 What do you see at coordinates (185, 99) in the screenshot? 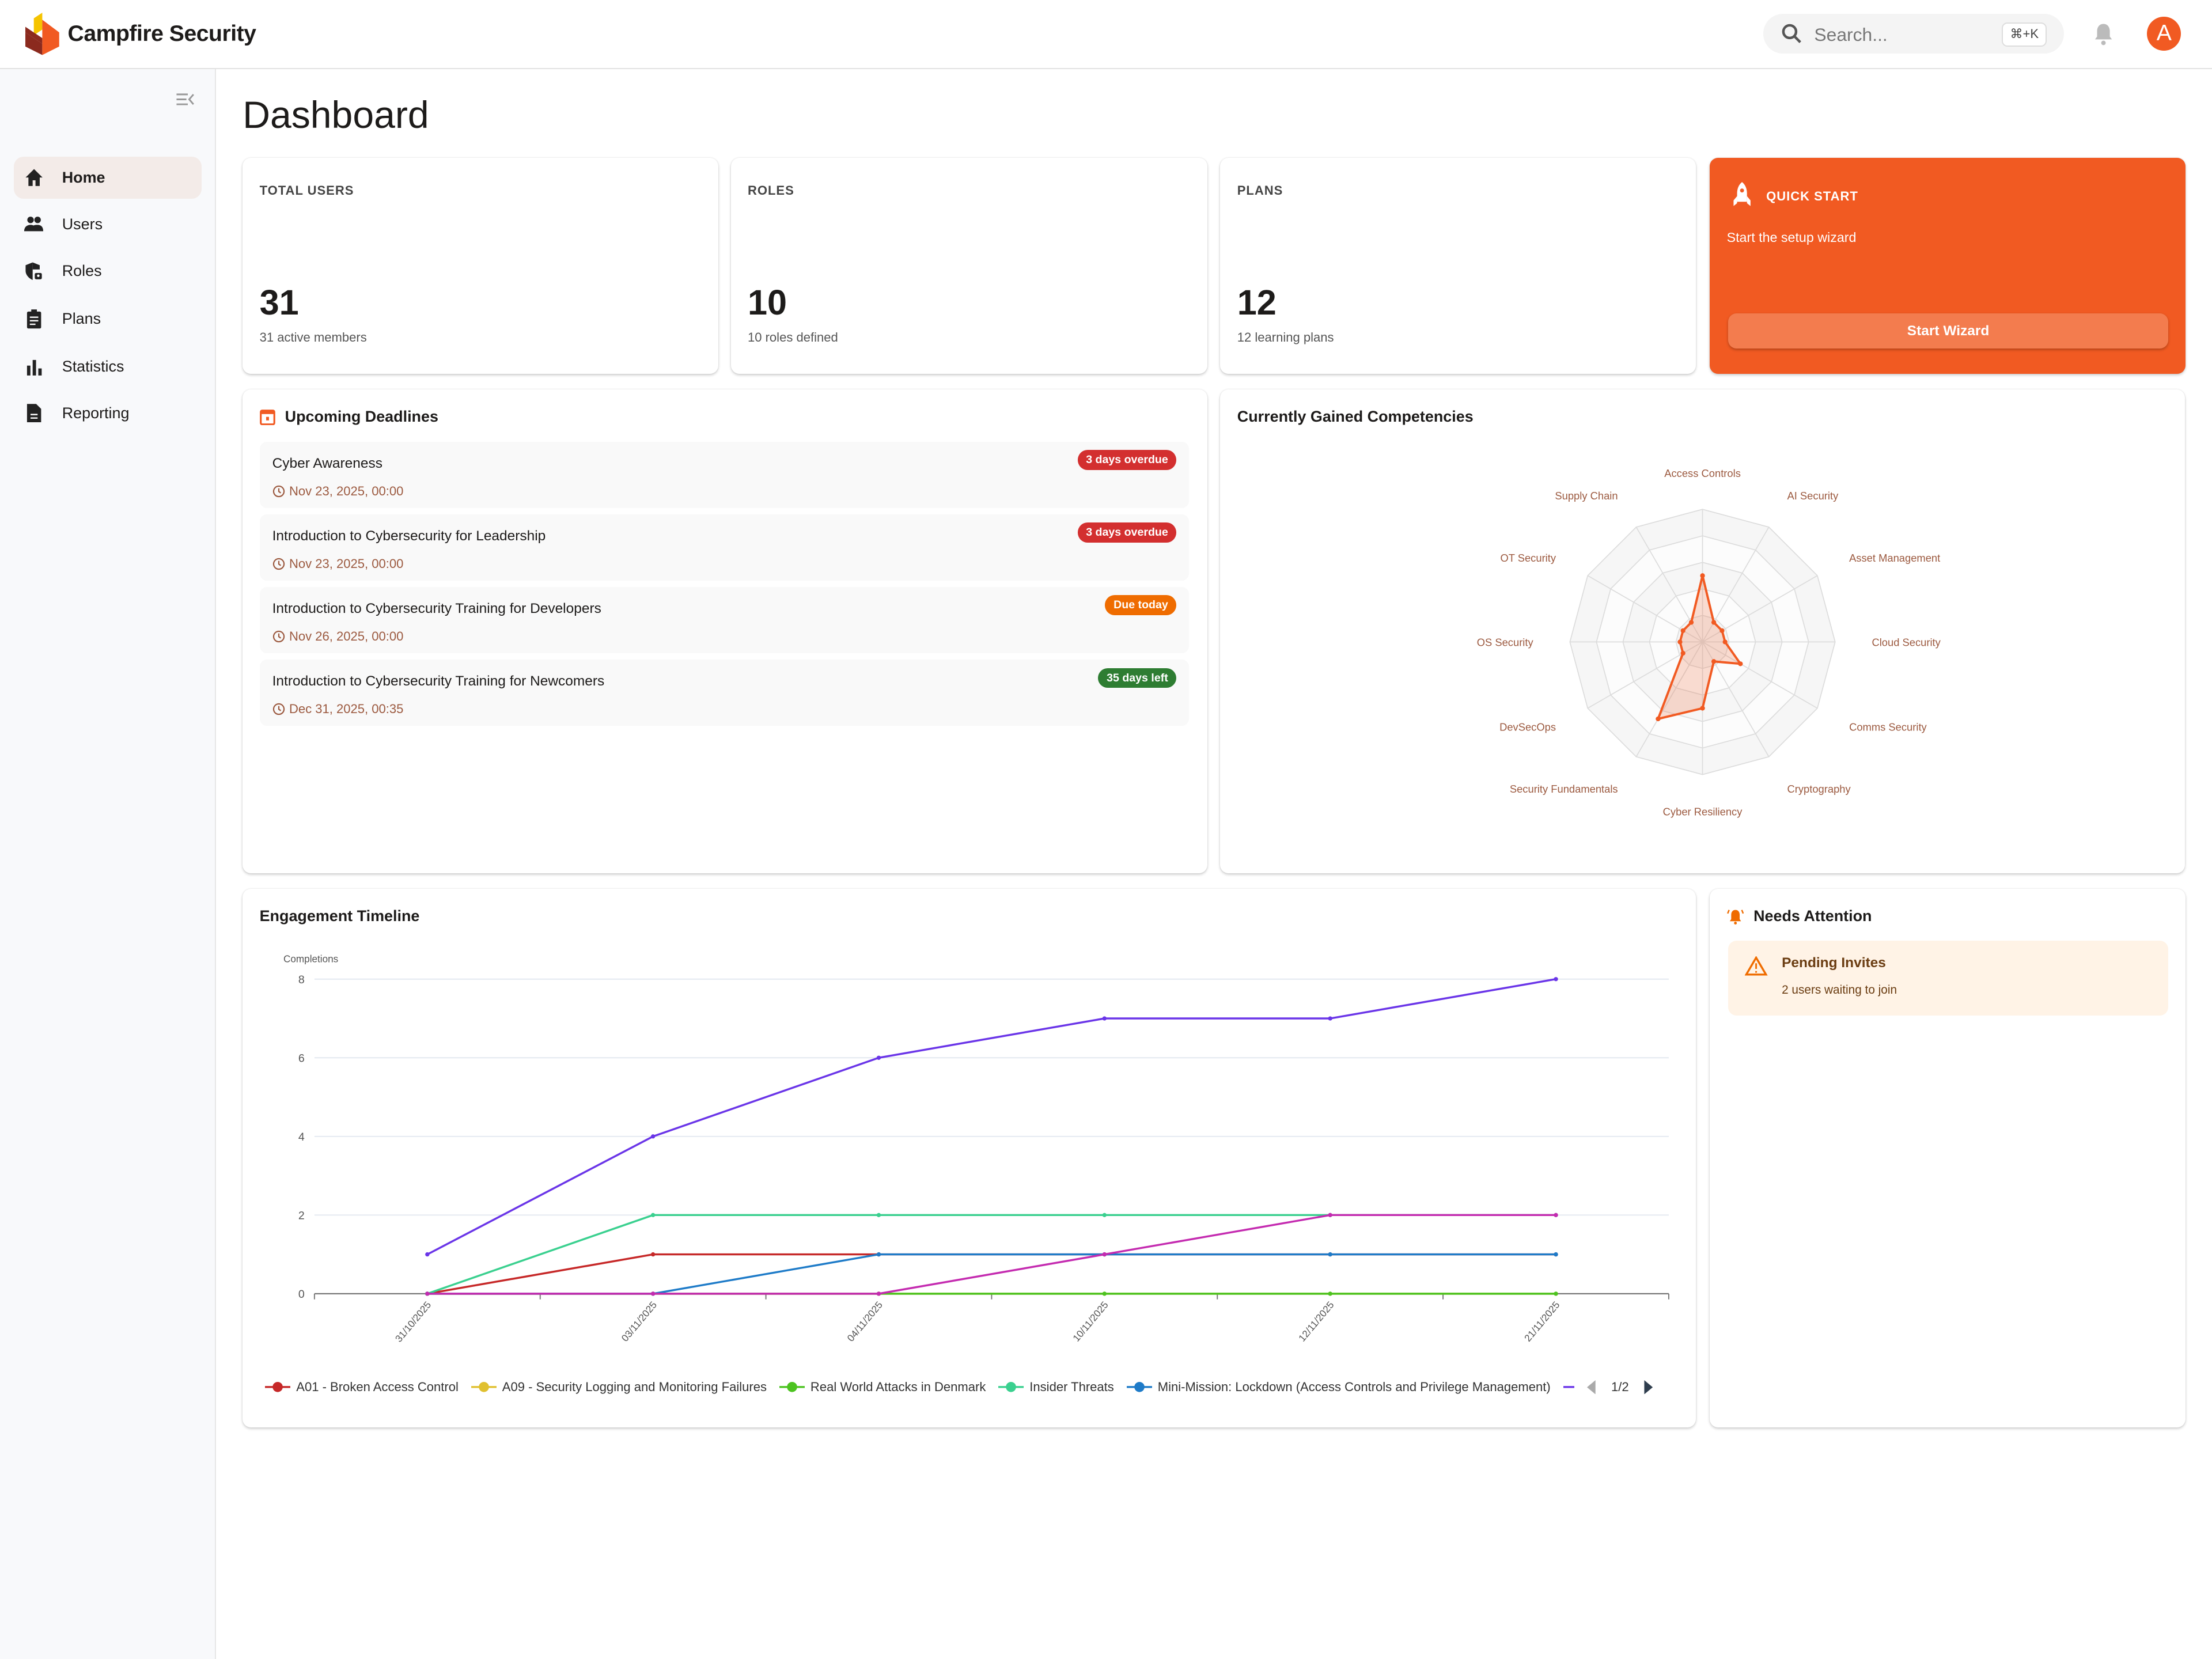
I see `collapse-sidebar-icon` at bounding box center [185, 99].